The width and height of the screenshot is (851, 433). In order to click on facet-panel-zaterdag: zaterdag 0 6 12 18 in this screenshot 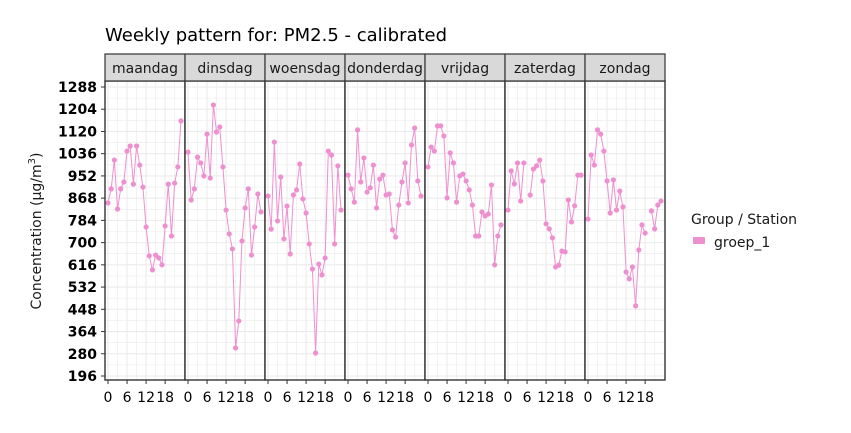, I will do `click(545, 229)`.